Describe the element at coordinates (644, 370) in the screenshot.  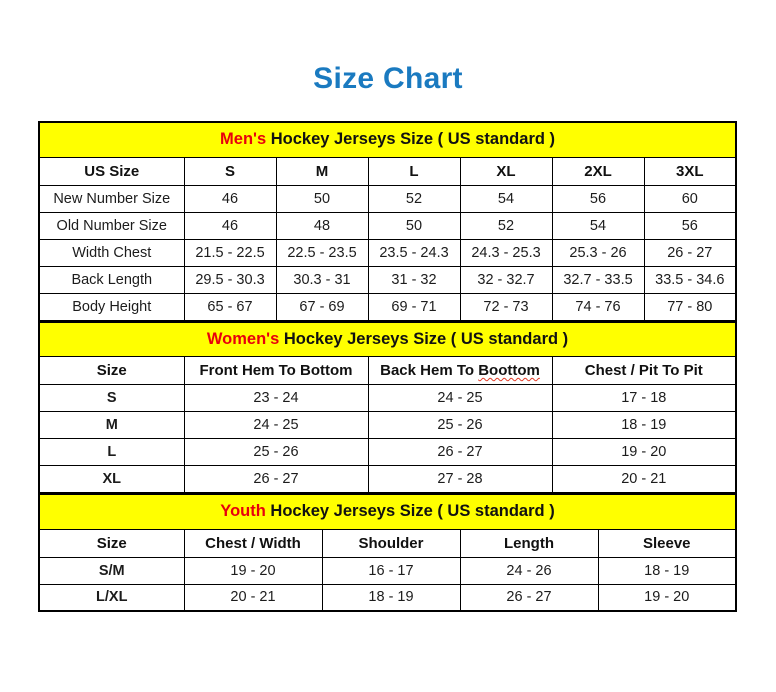
I see `womens-header-chest: Chest / Pit To Pit` at that location.